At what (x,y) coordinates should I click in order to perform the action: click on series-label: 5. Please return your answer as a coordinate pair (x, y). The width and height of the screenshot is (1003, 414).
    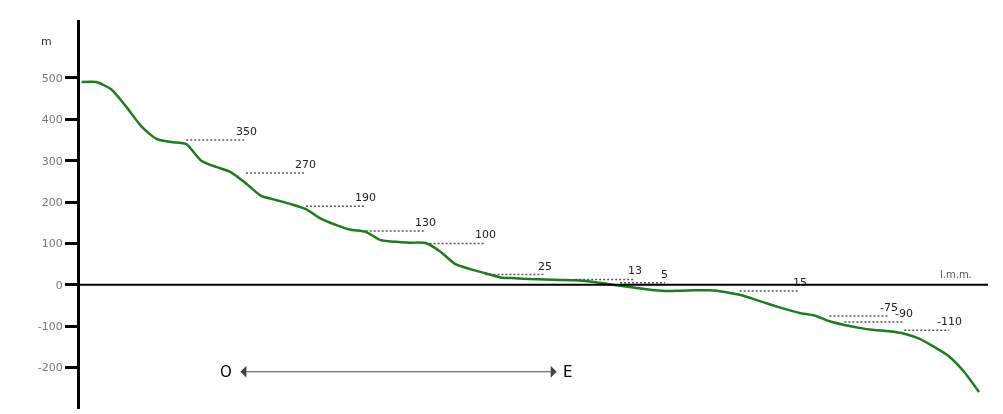
    Looking at the image, I should click on (664, 274).